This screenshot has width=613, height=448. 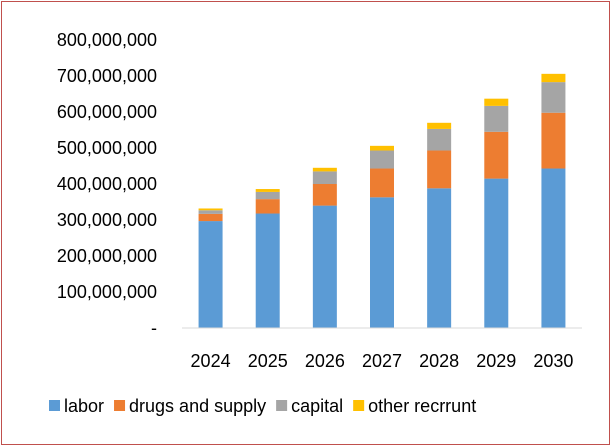 I want to click on y-tick-label: 600,000,000, so click(x=107, y=112).